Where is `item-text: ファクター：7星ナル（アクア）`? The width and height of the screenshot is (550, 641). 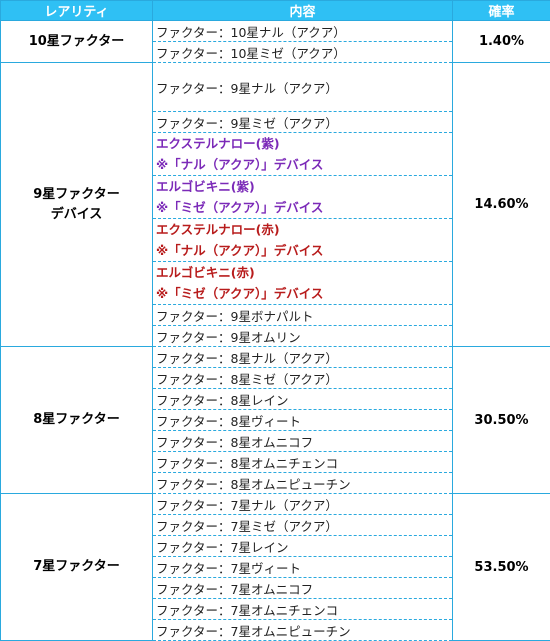 item-text: ファクター：7星ナル（アクア） is located at coordinates (302, 504).